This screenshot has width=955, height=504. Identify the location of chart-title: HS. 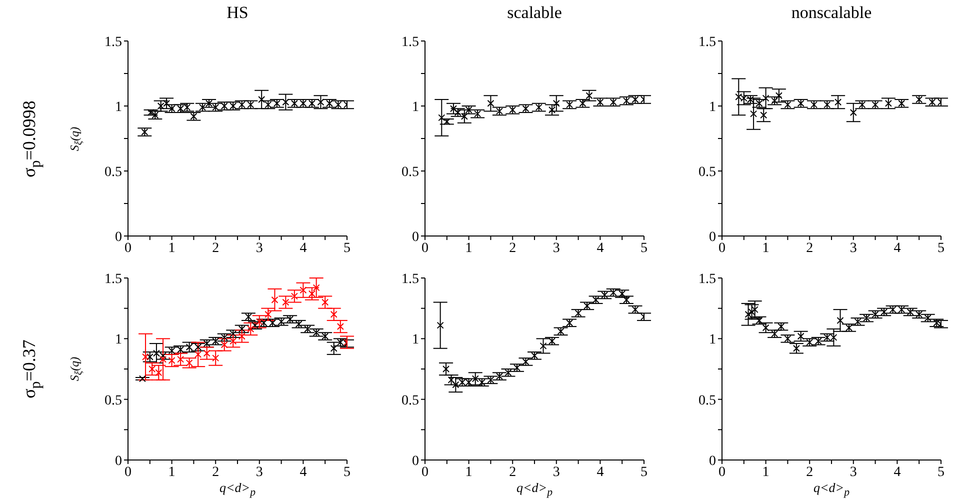
(237, 12).